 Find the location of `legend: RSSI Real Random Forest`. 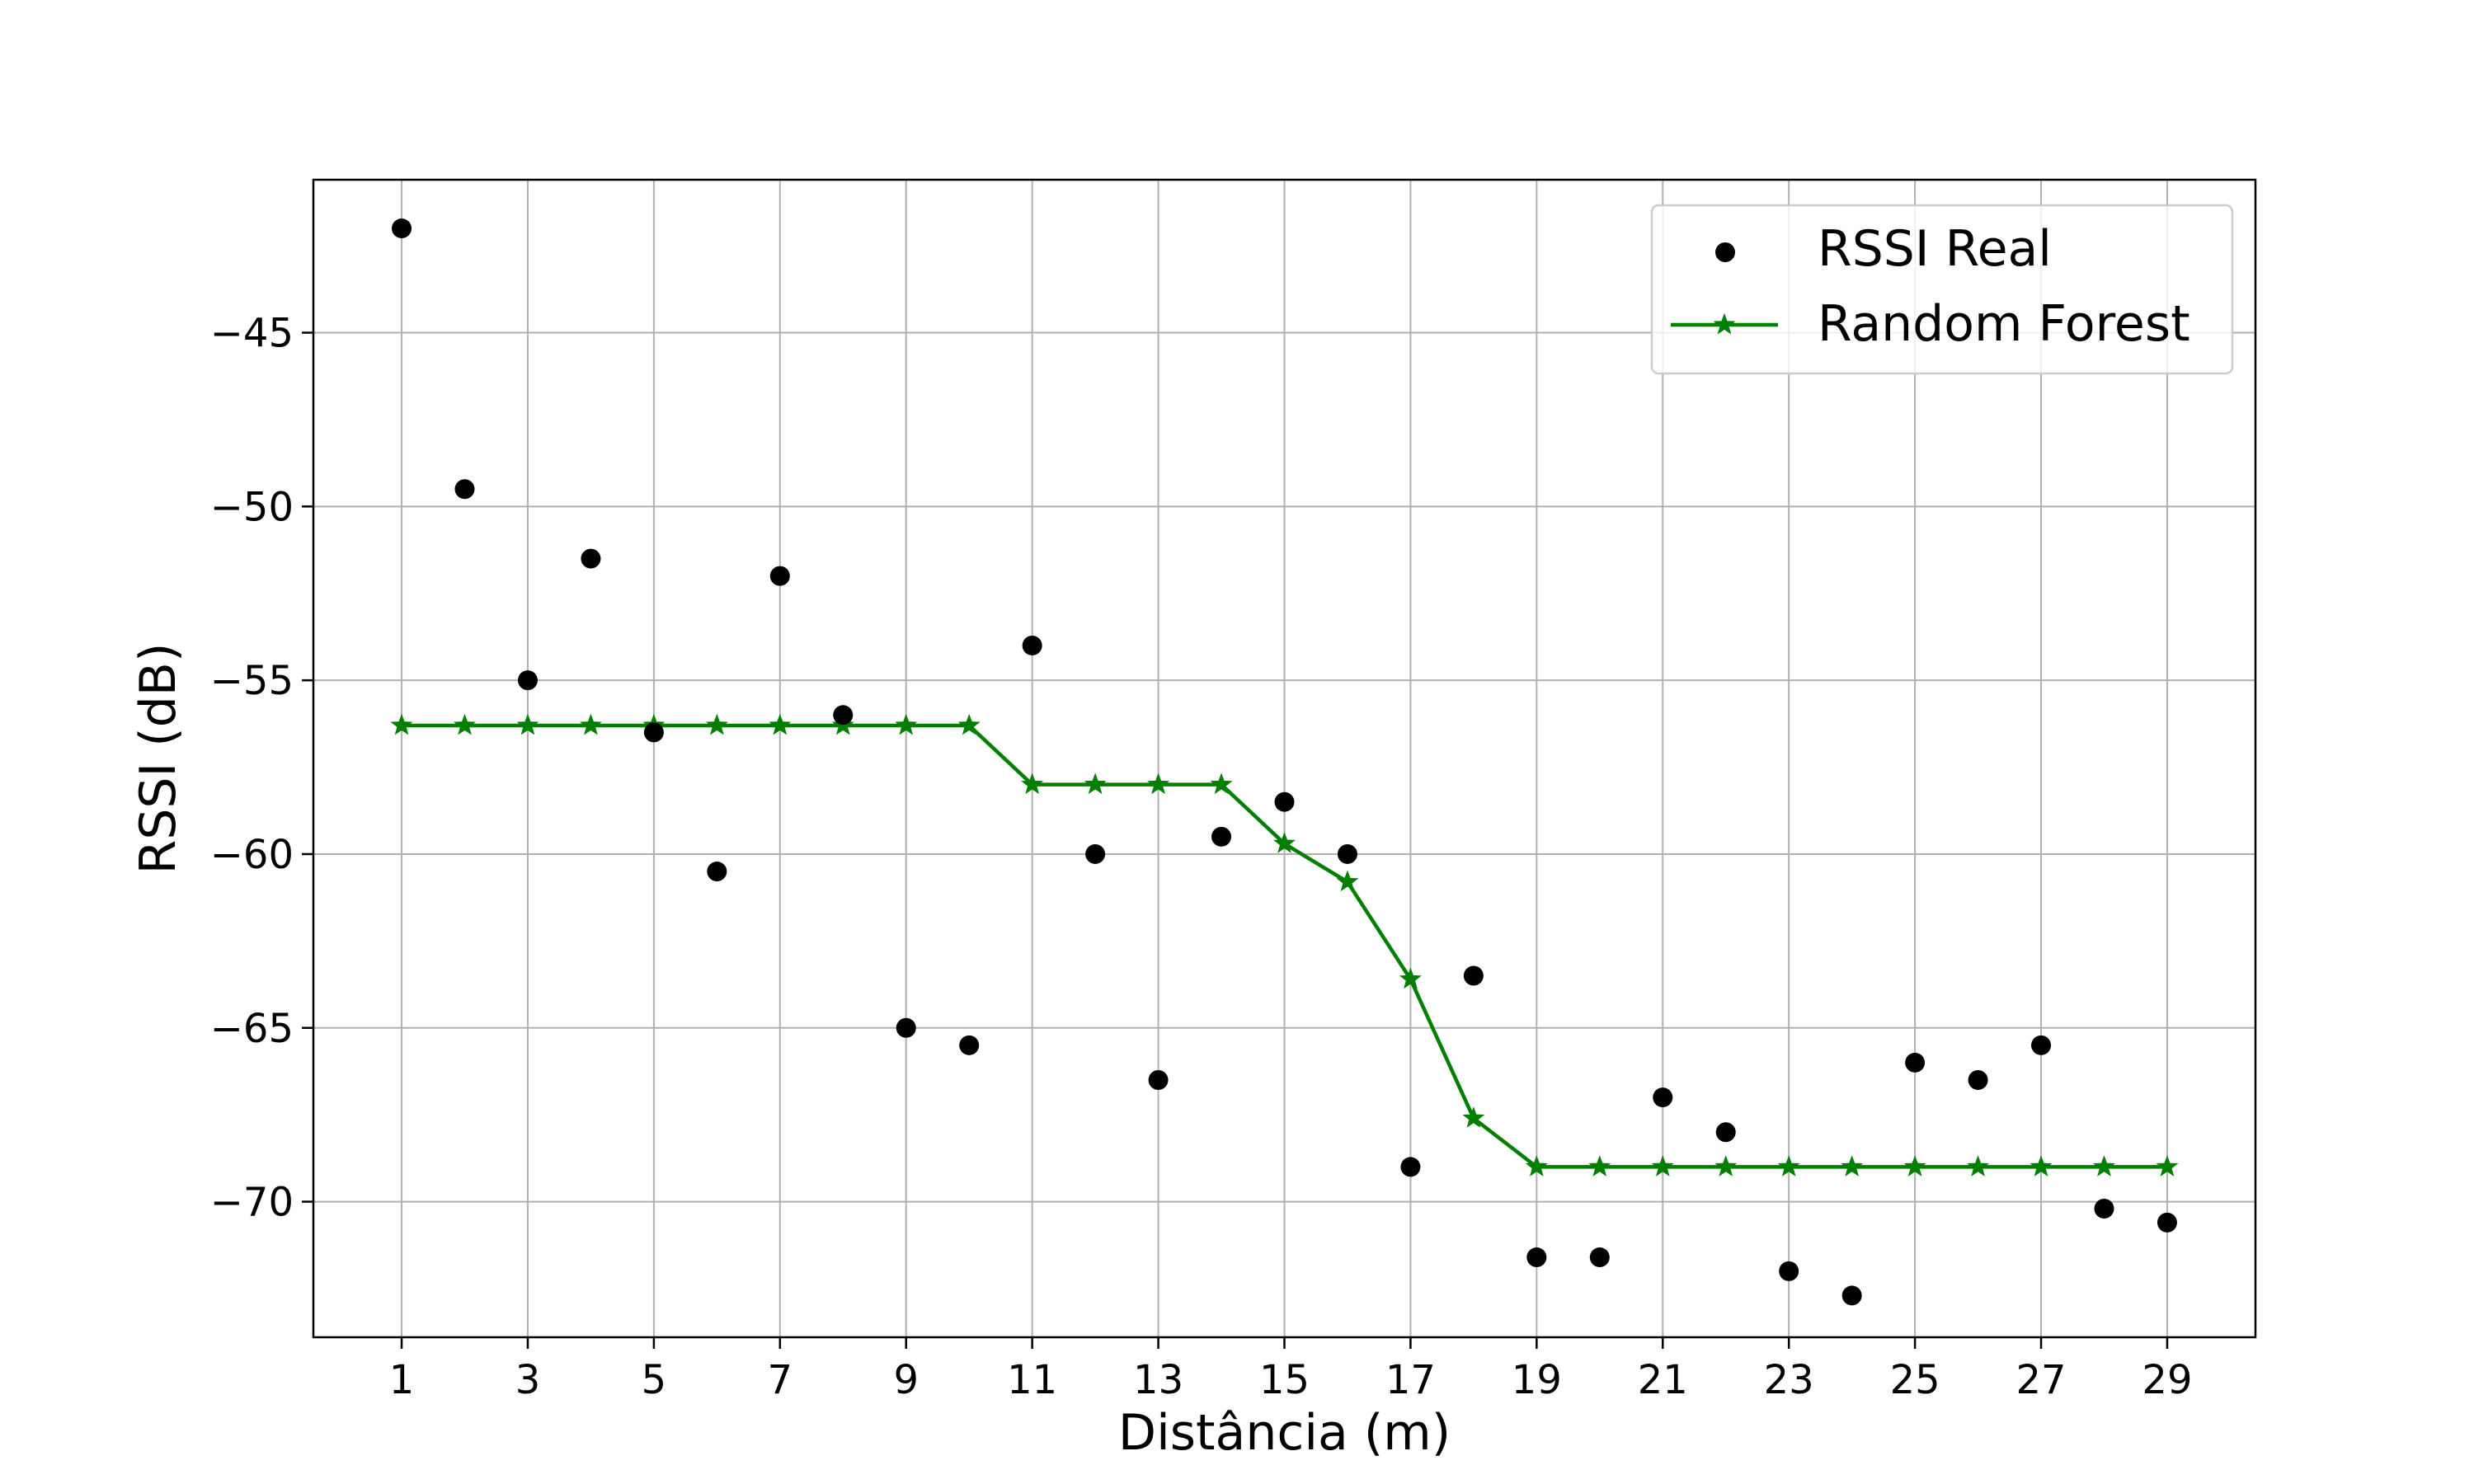

legend: RSSI Real Random Forest is located at coordinates (1942, 289).